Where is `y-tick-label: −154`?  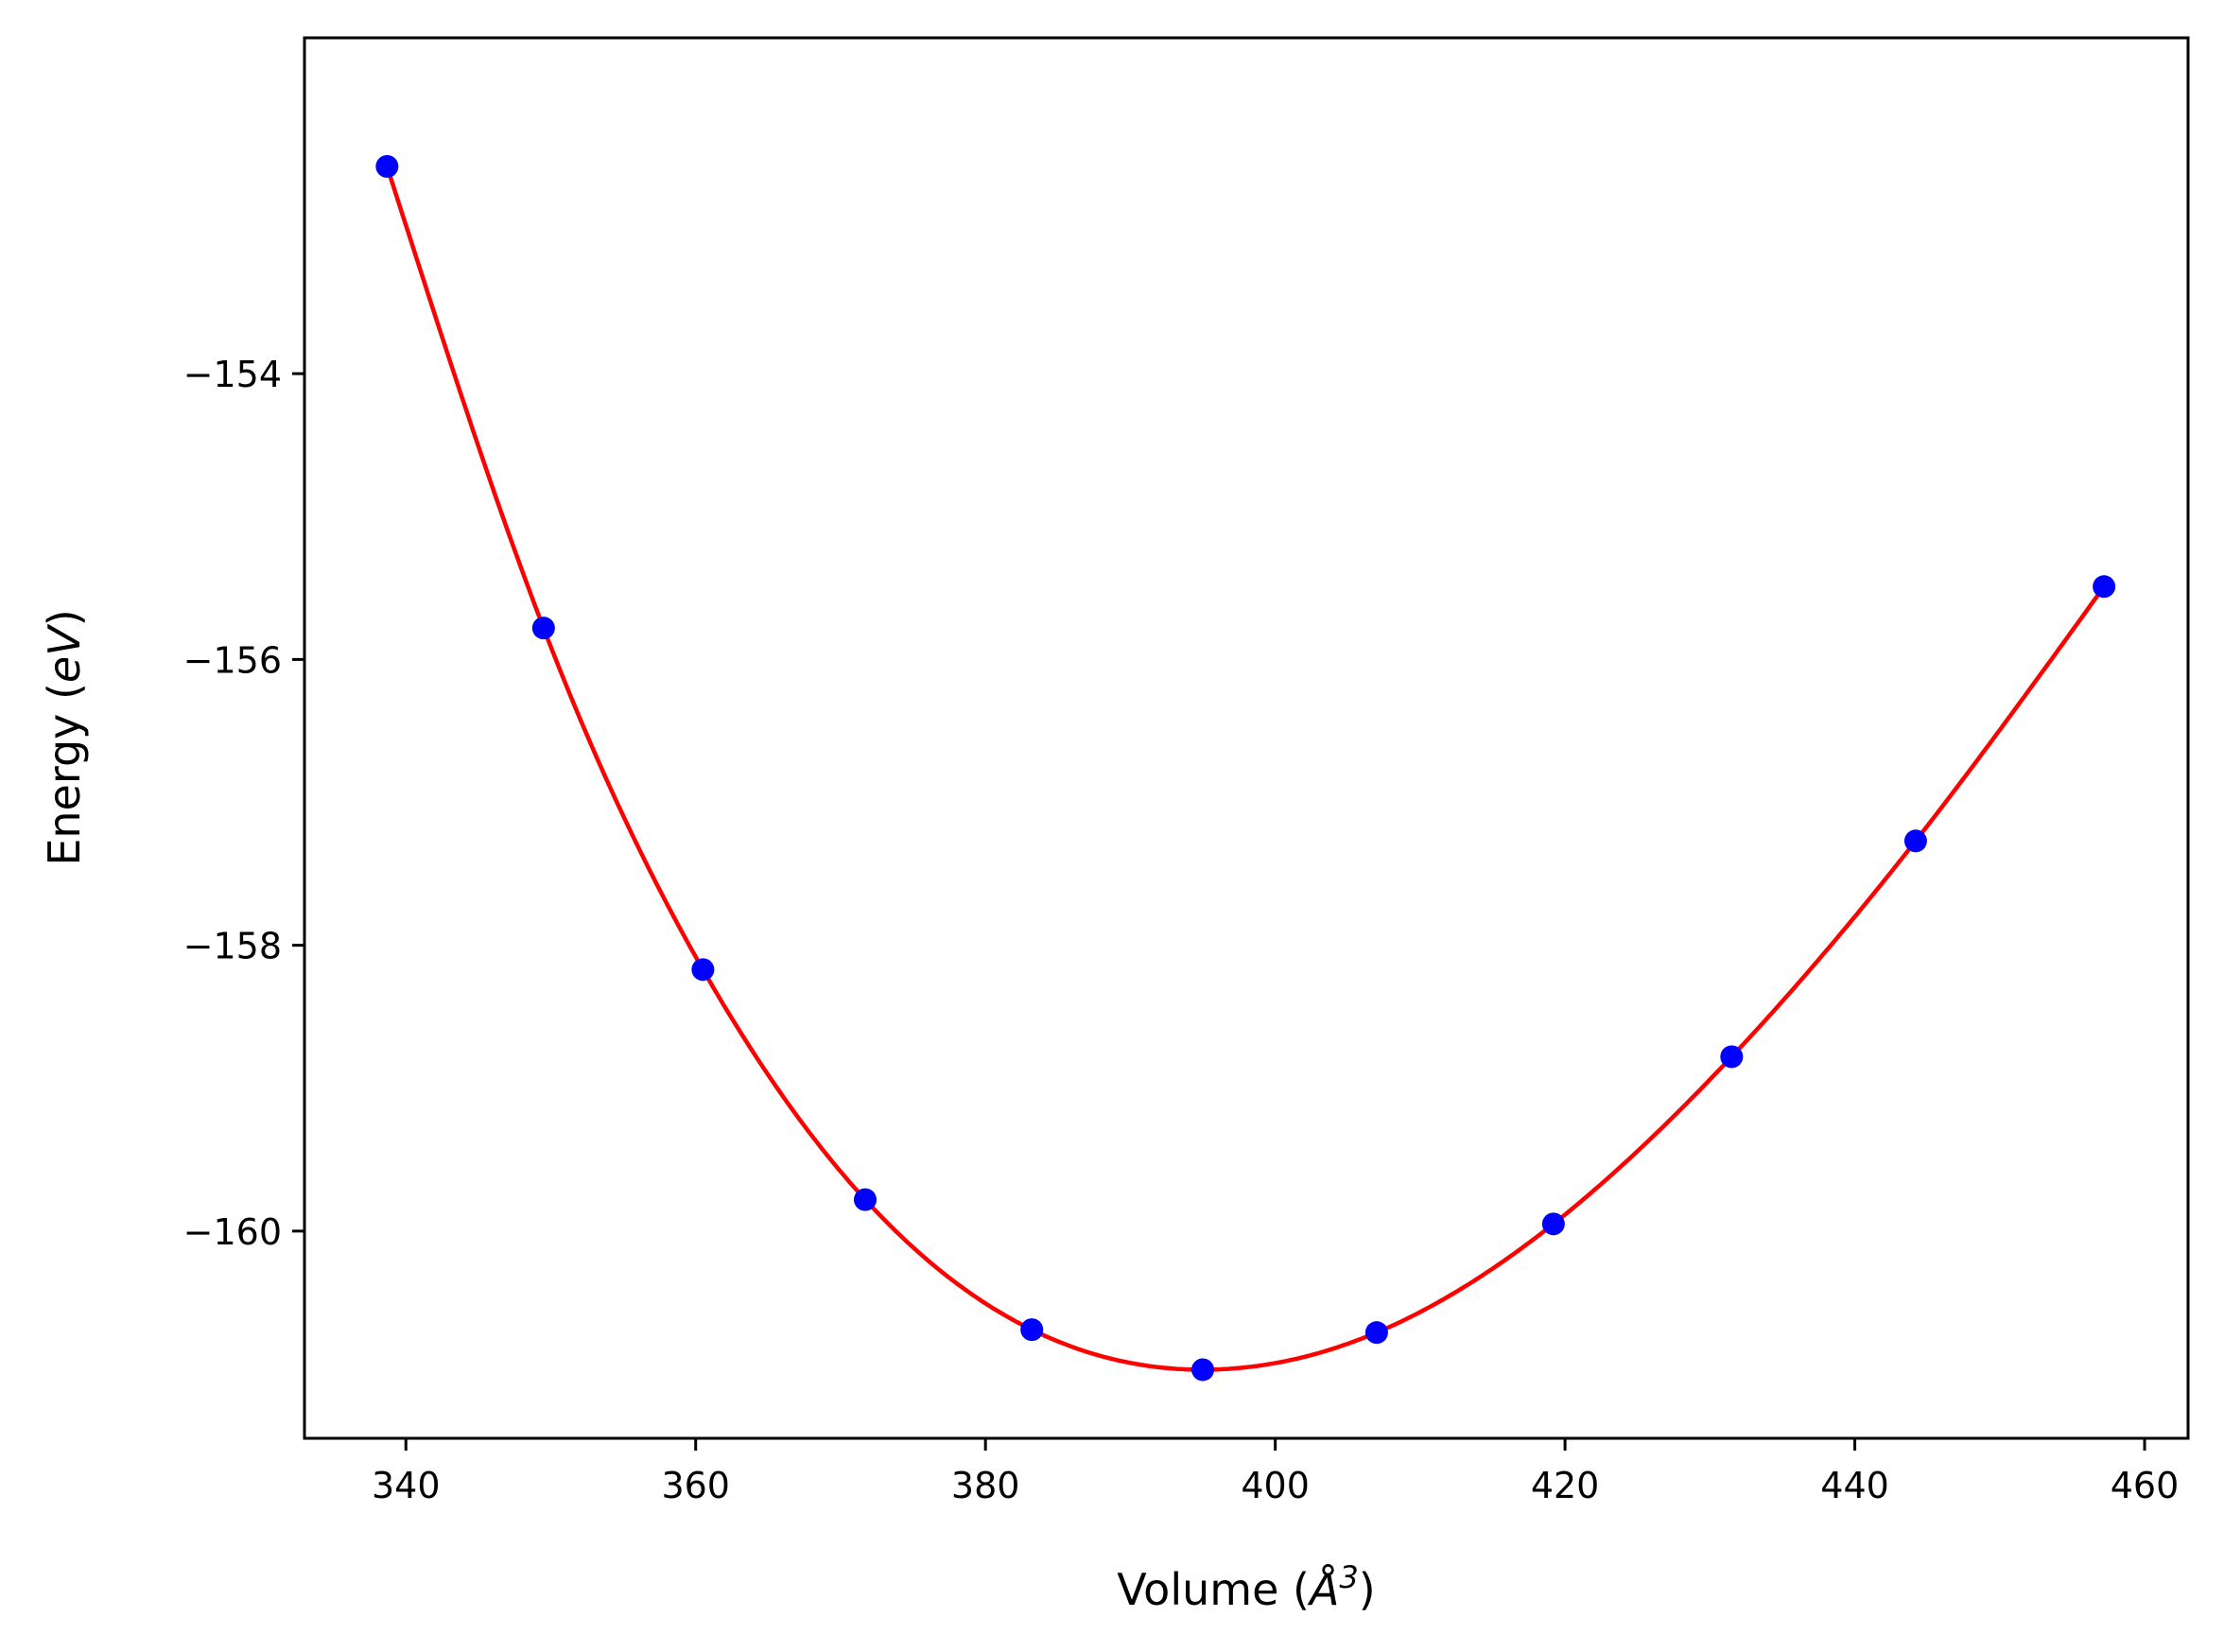
y-tick-label: −154 is located at coordinates (233, 374).